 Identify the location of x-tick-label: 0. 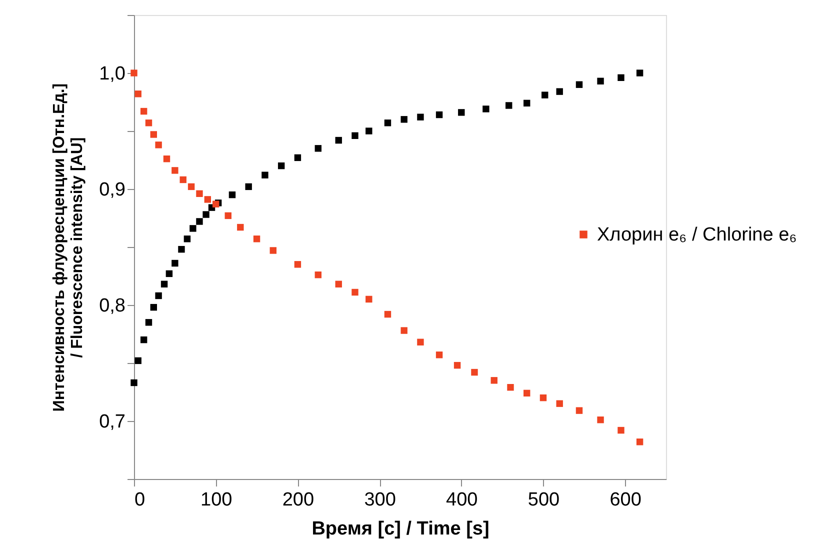
(140, 500).